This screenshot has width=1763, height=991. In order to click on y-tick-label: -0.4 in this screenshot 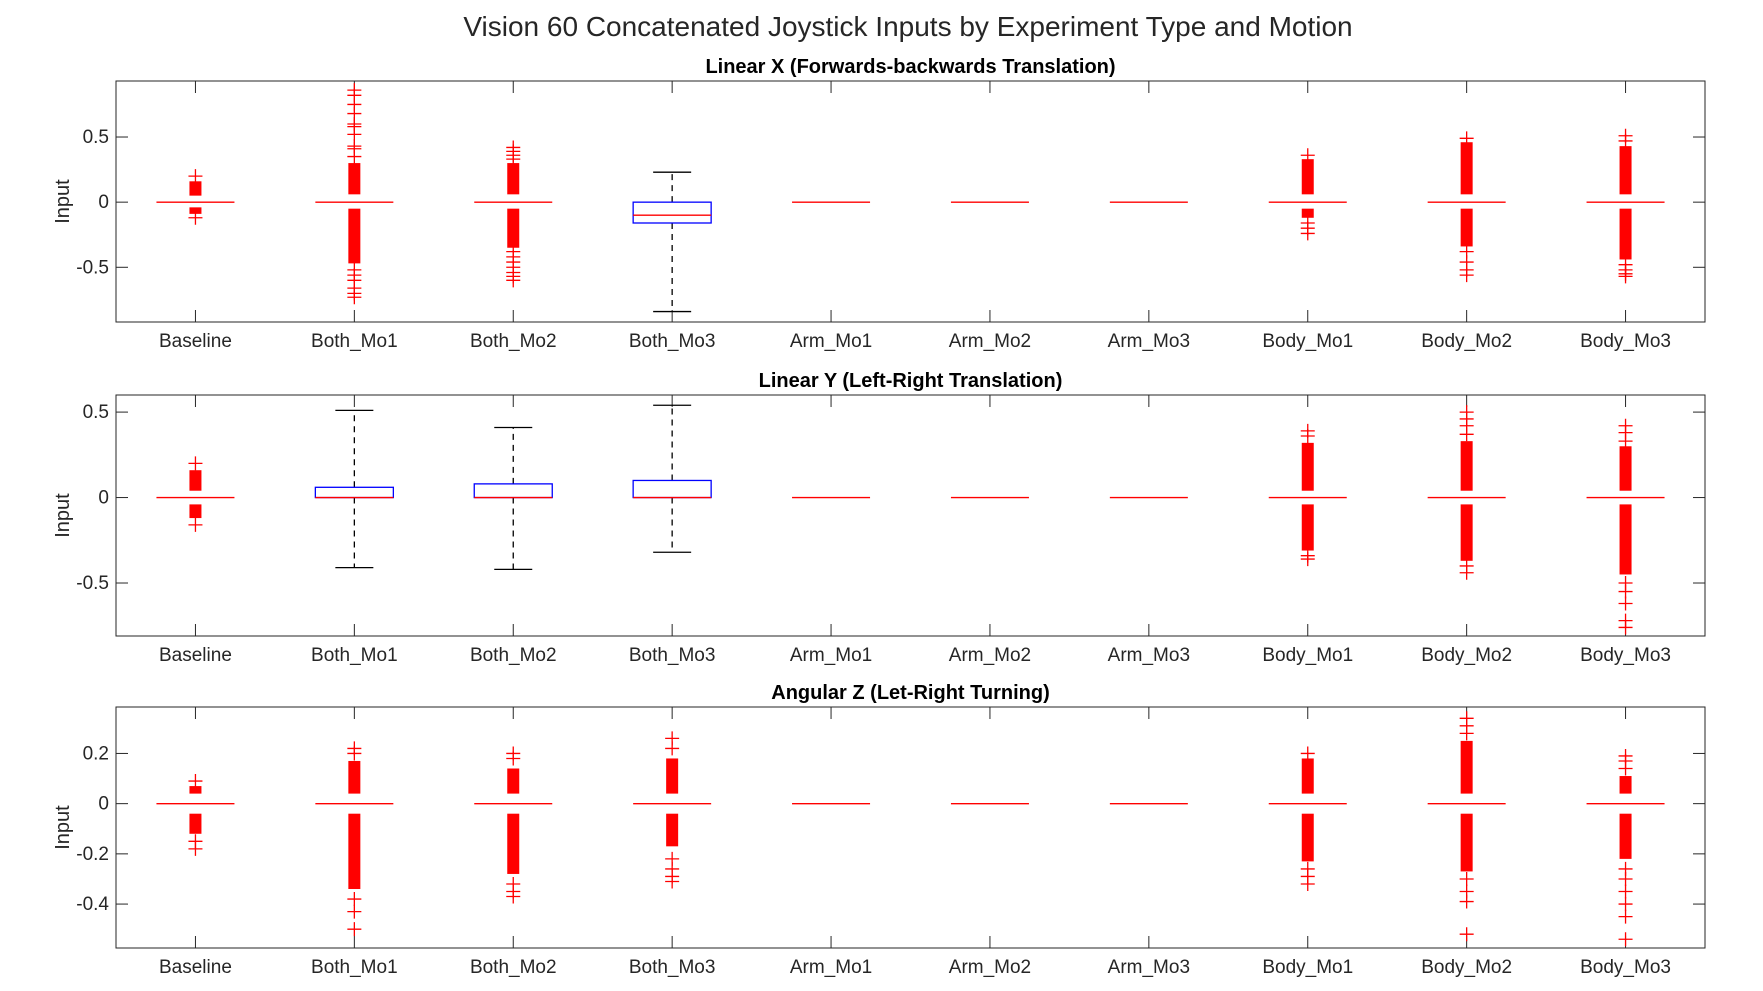, I will do `click(92, 904)`.